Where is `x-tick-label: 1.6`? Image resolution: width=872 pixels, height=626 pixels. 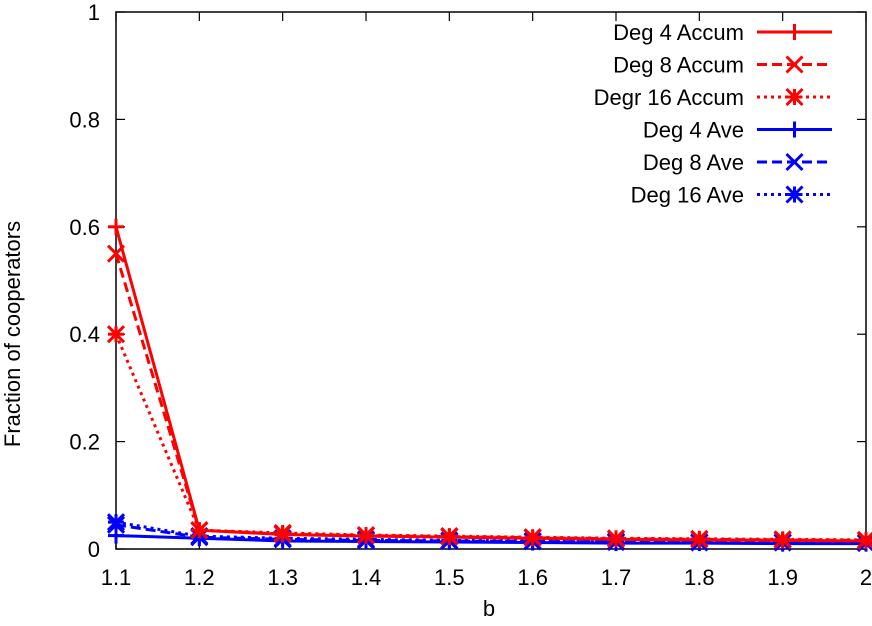 x-tick-label: 1.6 is located at coordinates (532, 577).